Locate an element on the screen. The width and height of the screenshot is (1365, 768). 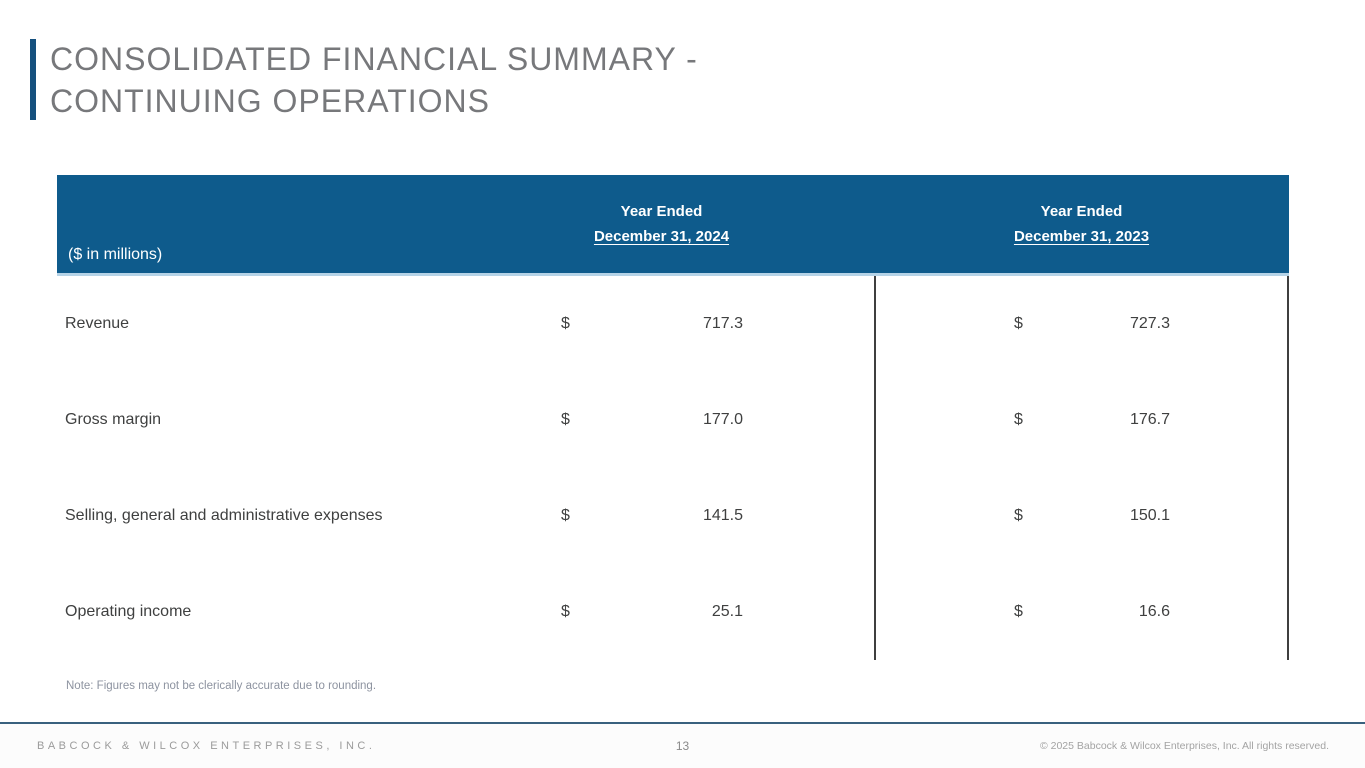
cell-value: 177.0 is located at coordinates (722, 419).